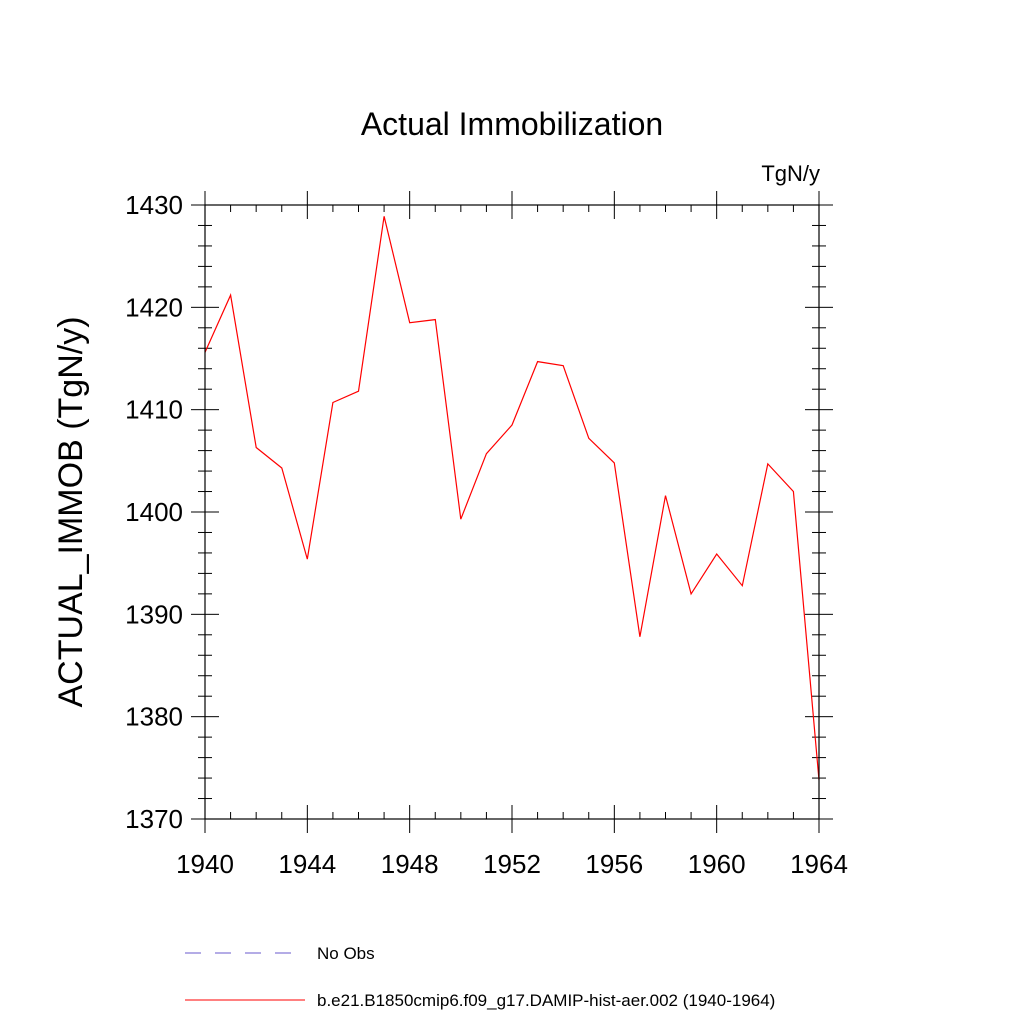 The width and height of the screenshot is (1024, 1024). Describe the element at coordinates (154, 717) in the screenshot. I see `y-tick-label: 1380` at that location.